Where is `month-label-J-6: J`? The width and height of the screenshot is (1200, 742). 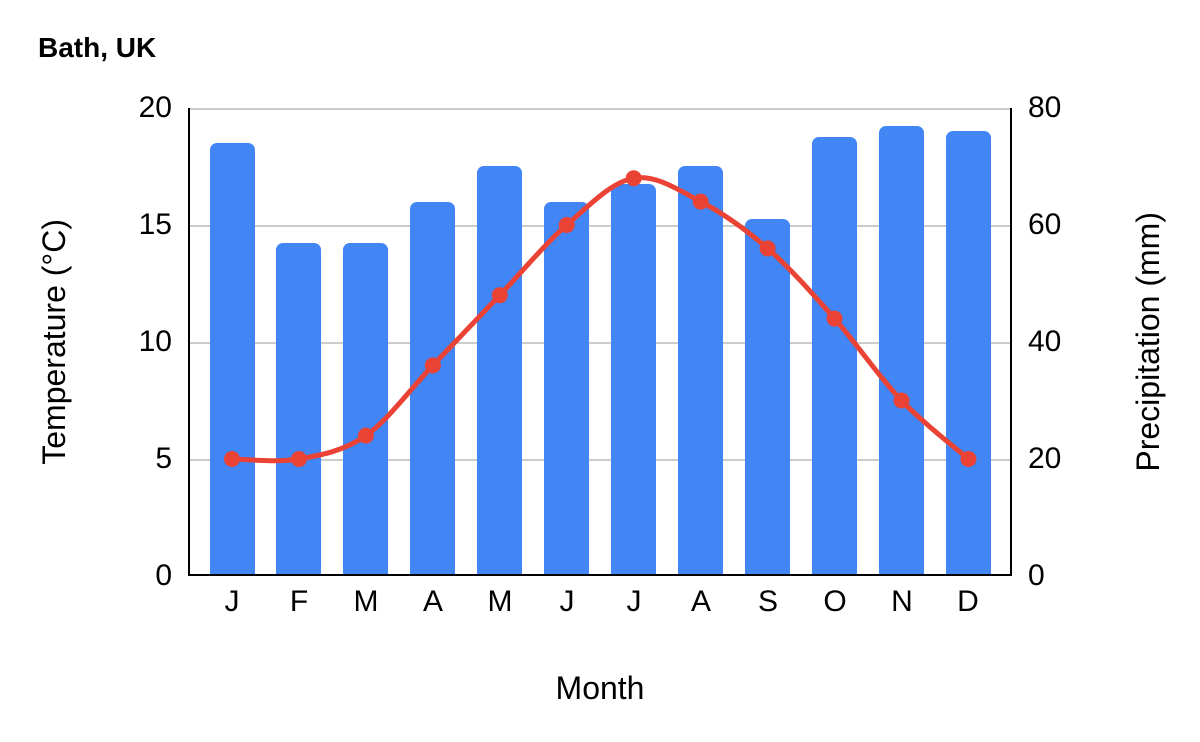
month-label-J-6: J is located at coordinates (634, 601).